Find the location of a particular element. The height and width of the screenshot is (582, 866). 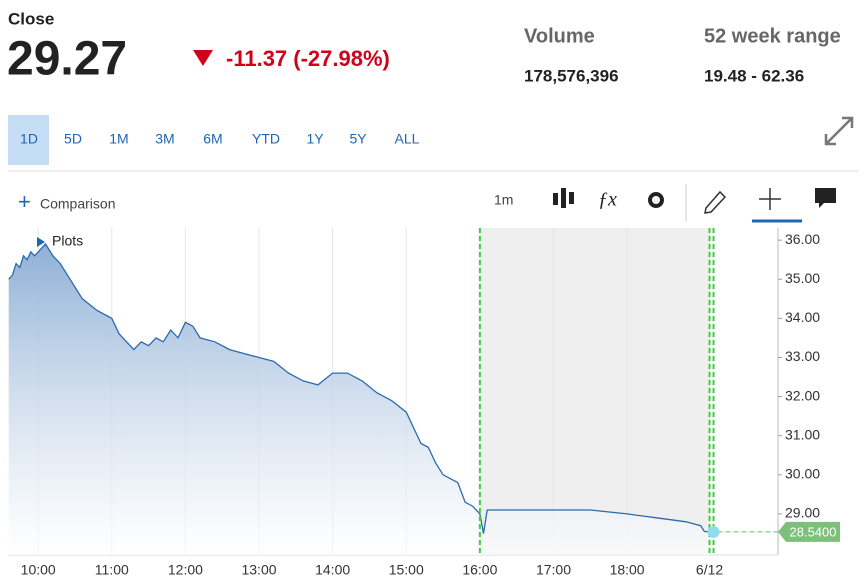

y-tick-label: 32.00 is located at coordinates (802, 395).